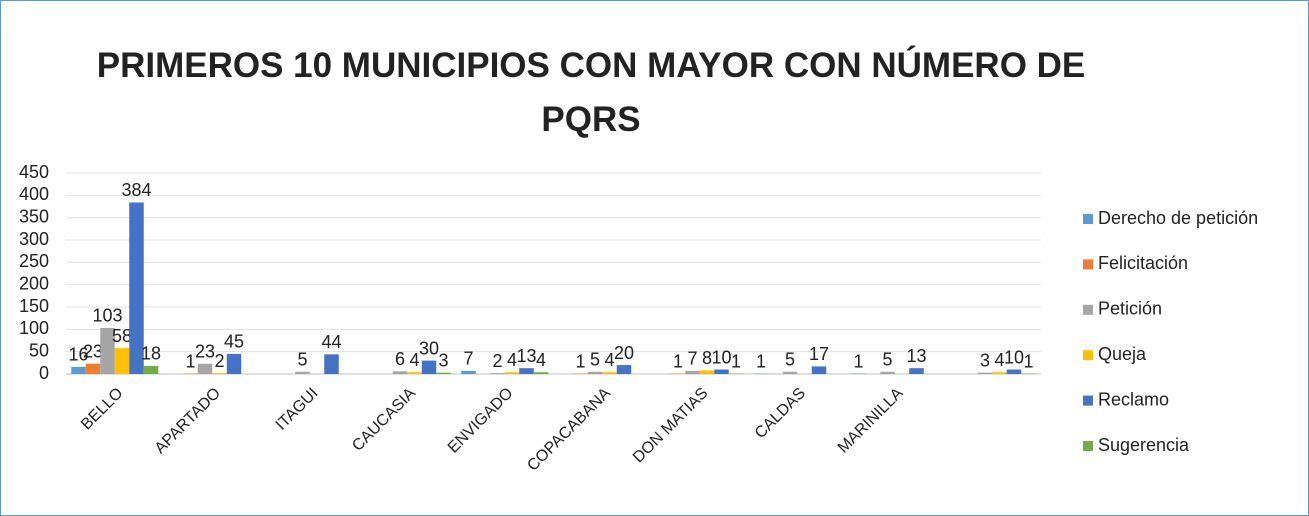  What do you see at coordinates (234, 342) in the screenshot?
I see `data-label: 45` at bounding box center [234, 342].